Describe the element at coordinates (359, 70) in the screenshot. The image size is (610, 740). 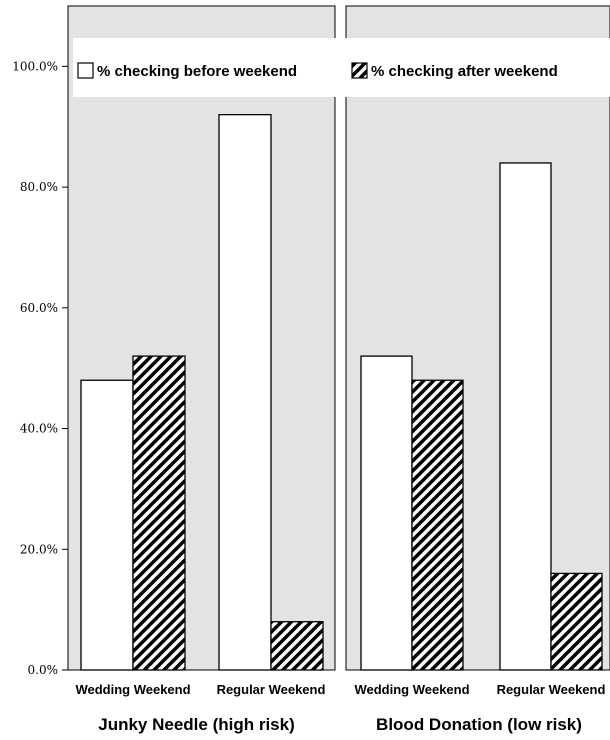
I see `legend-swatch-after` at that location.